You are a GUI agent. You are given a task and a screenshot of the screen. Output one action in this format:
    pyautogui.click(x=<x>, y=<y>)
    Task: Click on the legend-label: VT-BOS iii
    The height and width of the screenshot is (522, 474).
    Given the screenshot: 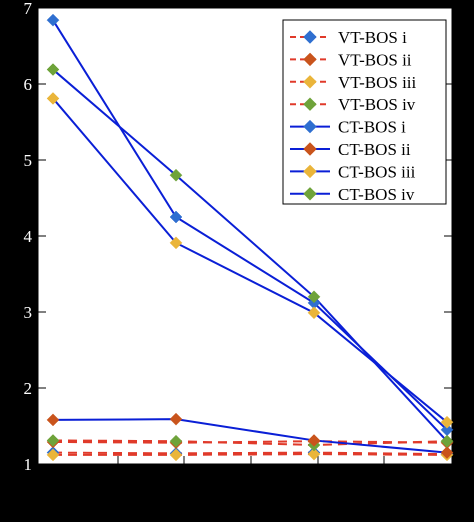 What is the action you would take?
    pyautogui.click(x=377, y=82)
    